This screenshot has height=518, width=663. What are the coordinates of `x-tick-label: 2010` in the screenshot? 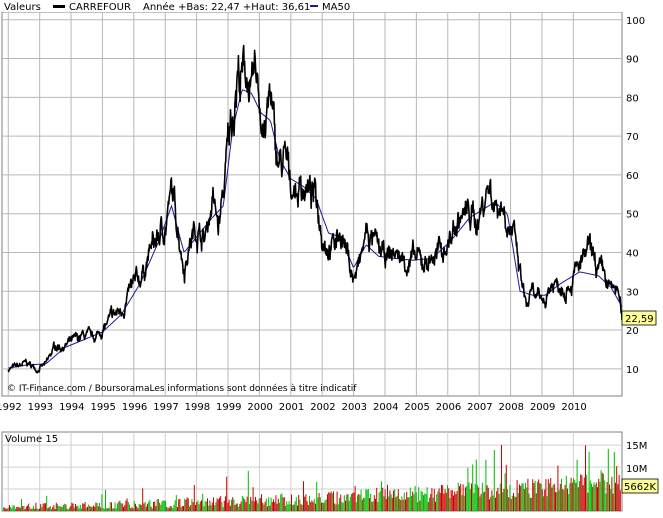 It's located at (573, 407).